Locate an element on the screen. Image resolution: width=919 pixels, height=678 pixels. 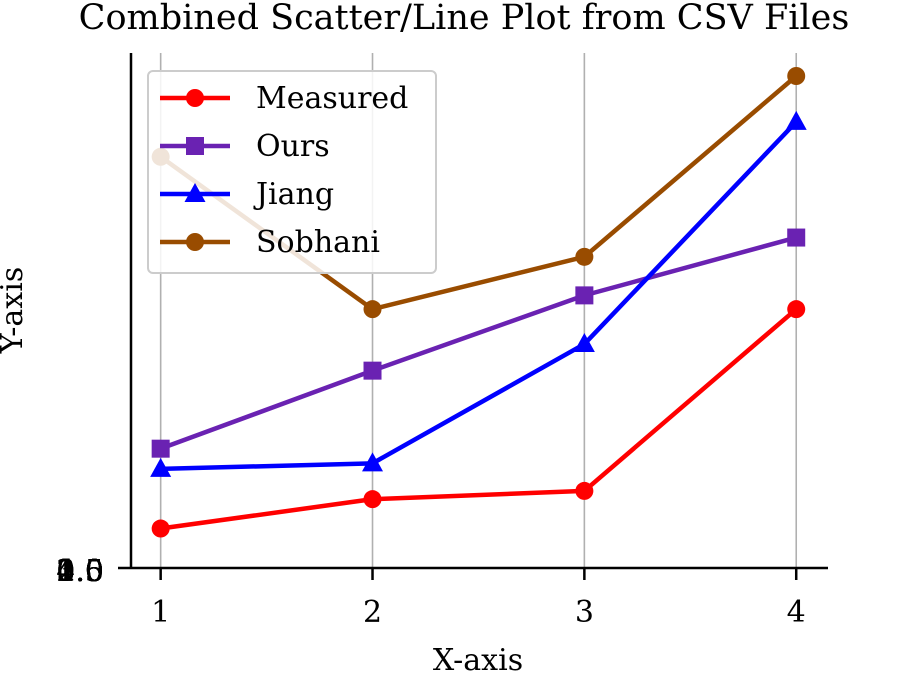
legend-items: Measured Ours Jiang Sobhani is located at coordinates (284, 170).